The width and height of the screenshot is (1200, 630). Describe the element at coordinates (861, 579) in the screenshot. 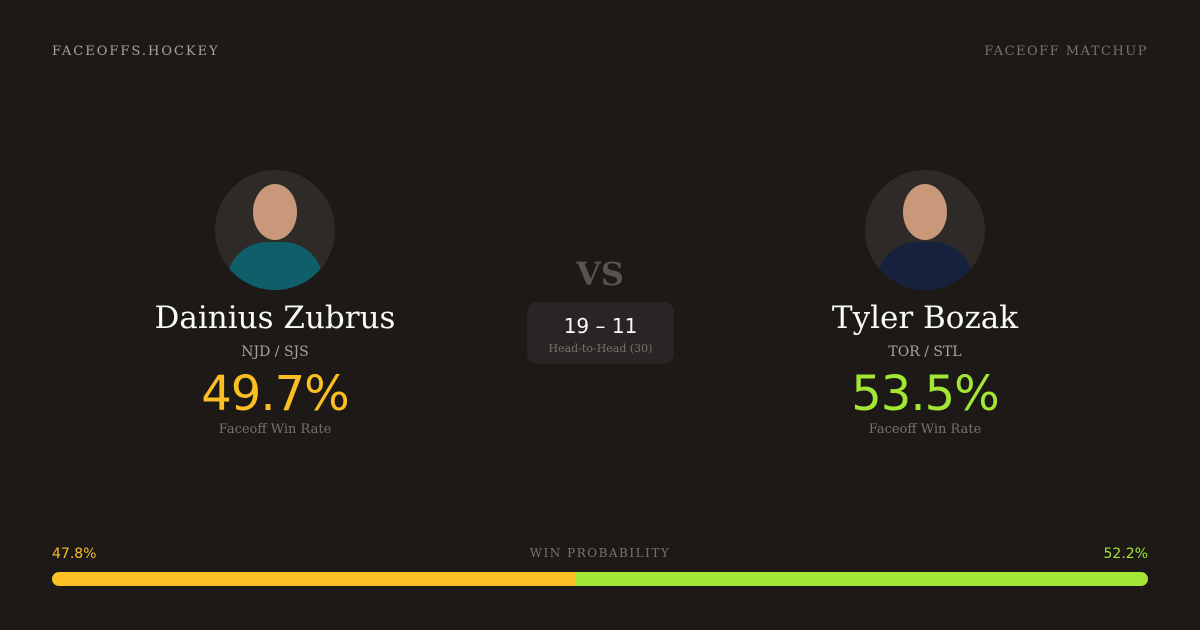

I see `player2-probability-segment` at that location.